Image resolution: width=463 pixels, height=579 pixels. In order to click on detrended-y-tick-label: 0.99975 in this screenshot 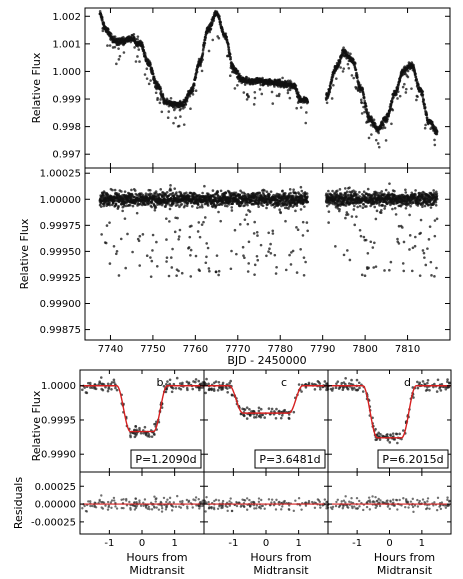, I will do `click(60, 226)`.